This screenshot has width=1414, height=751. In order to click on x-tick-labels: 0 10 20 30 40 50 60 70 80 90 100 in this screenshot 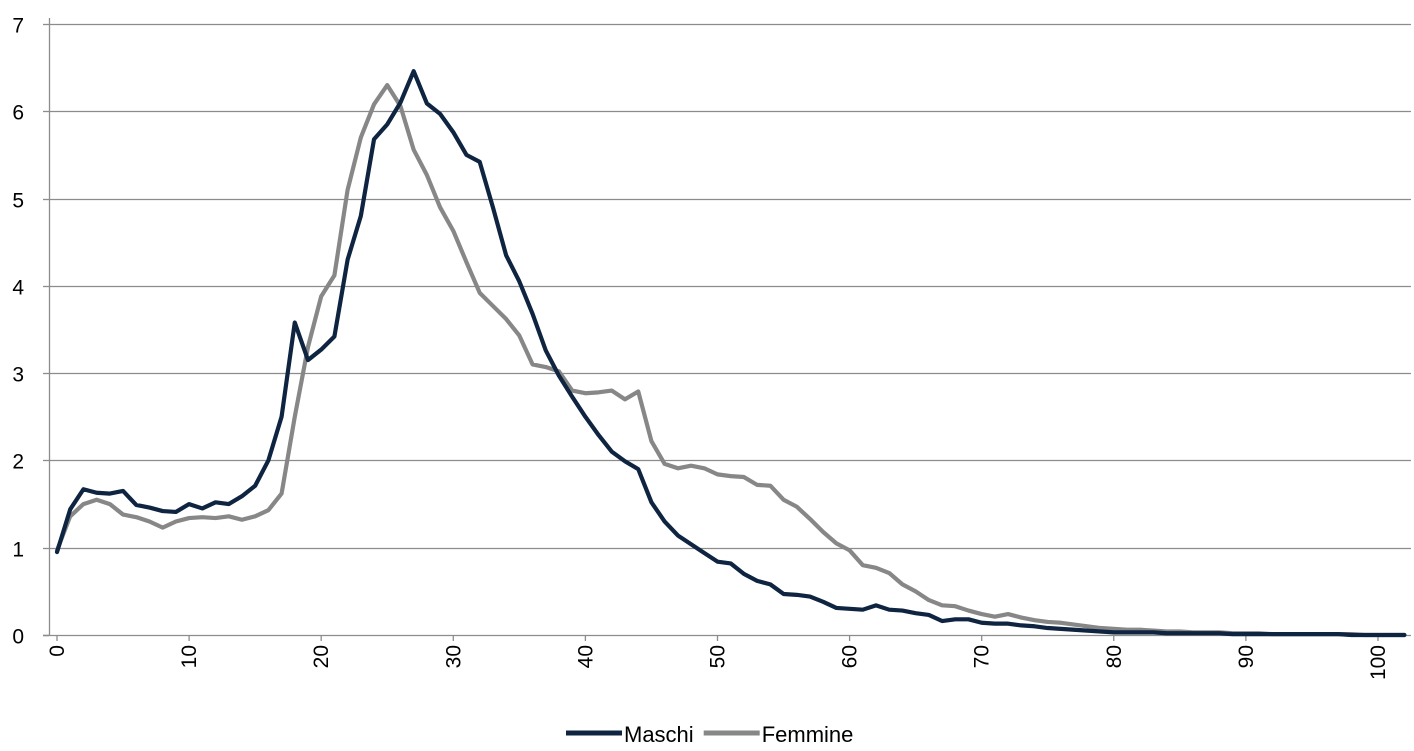, I will do `click(718, 662)`.